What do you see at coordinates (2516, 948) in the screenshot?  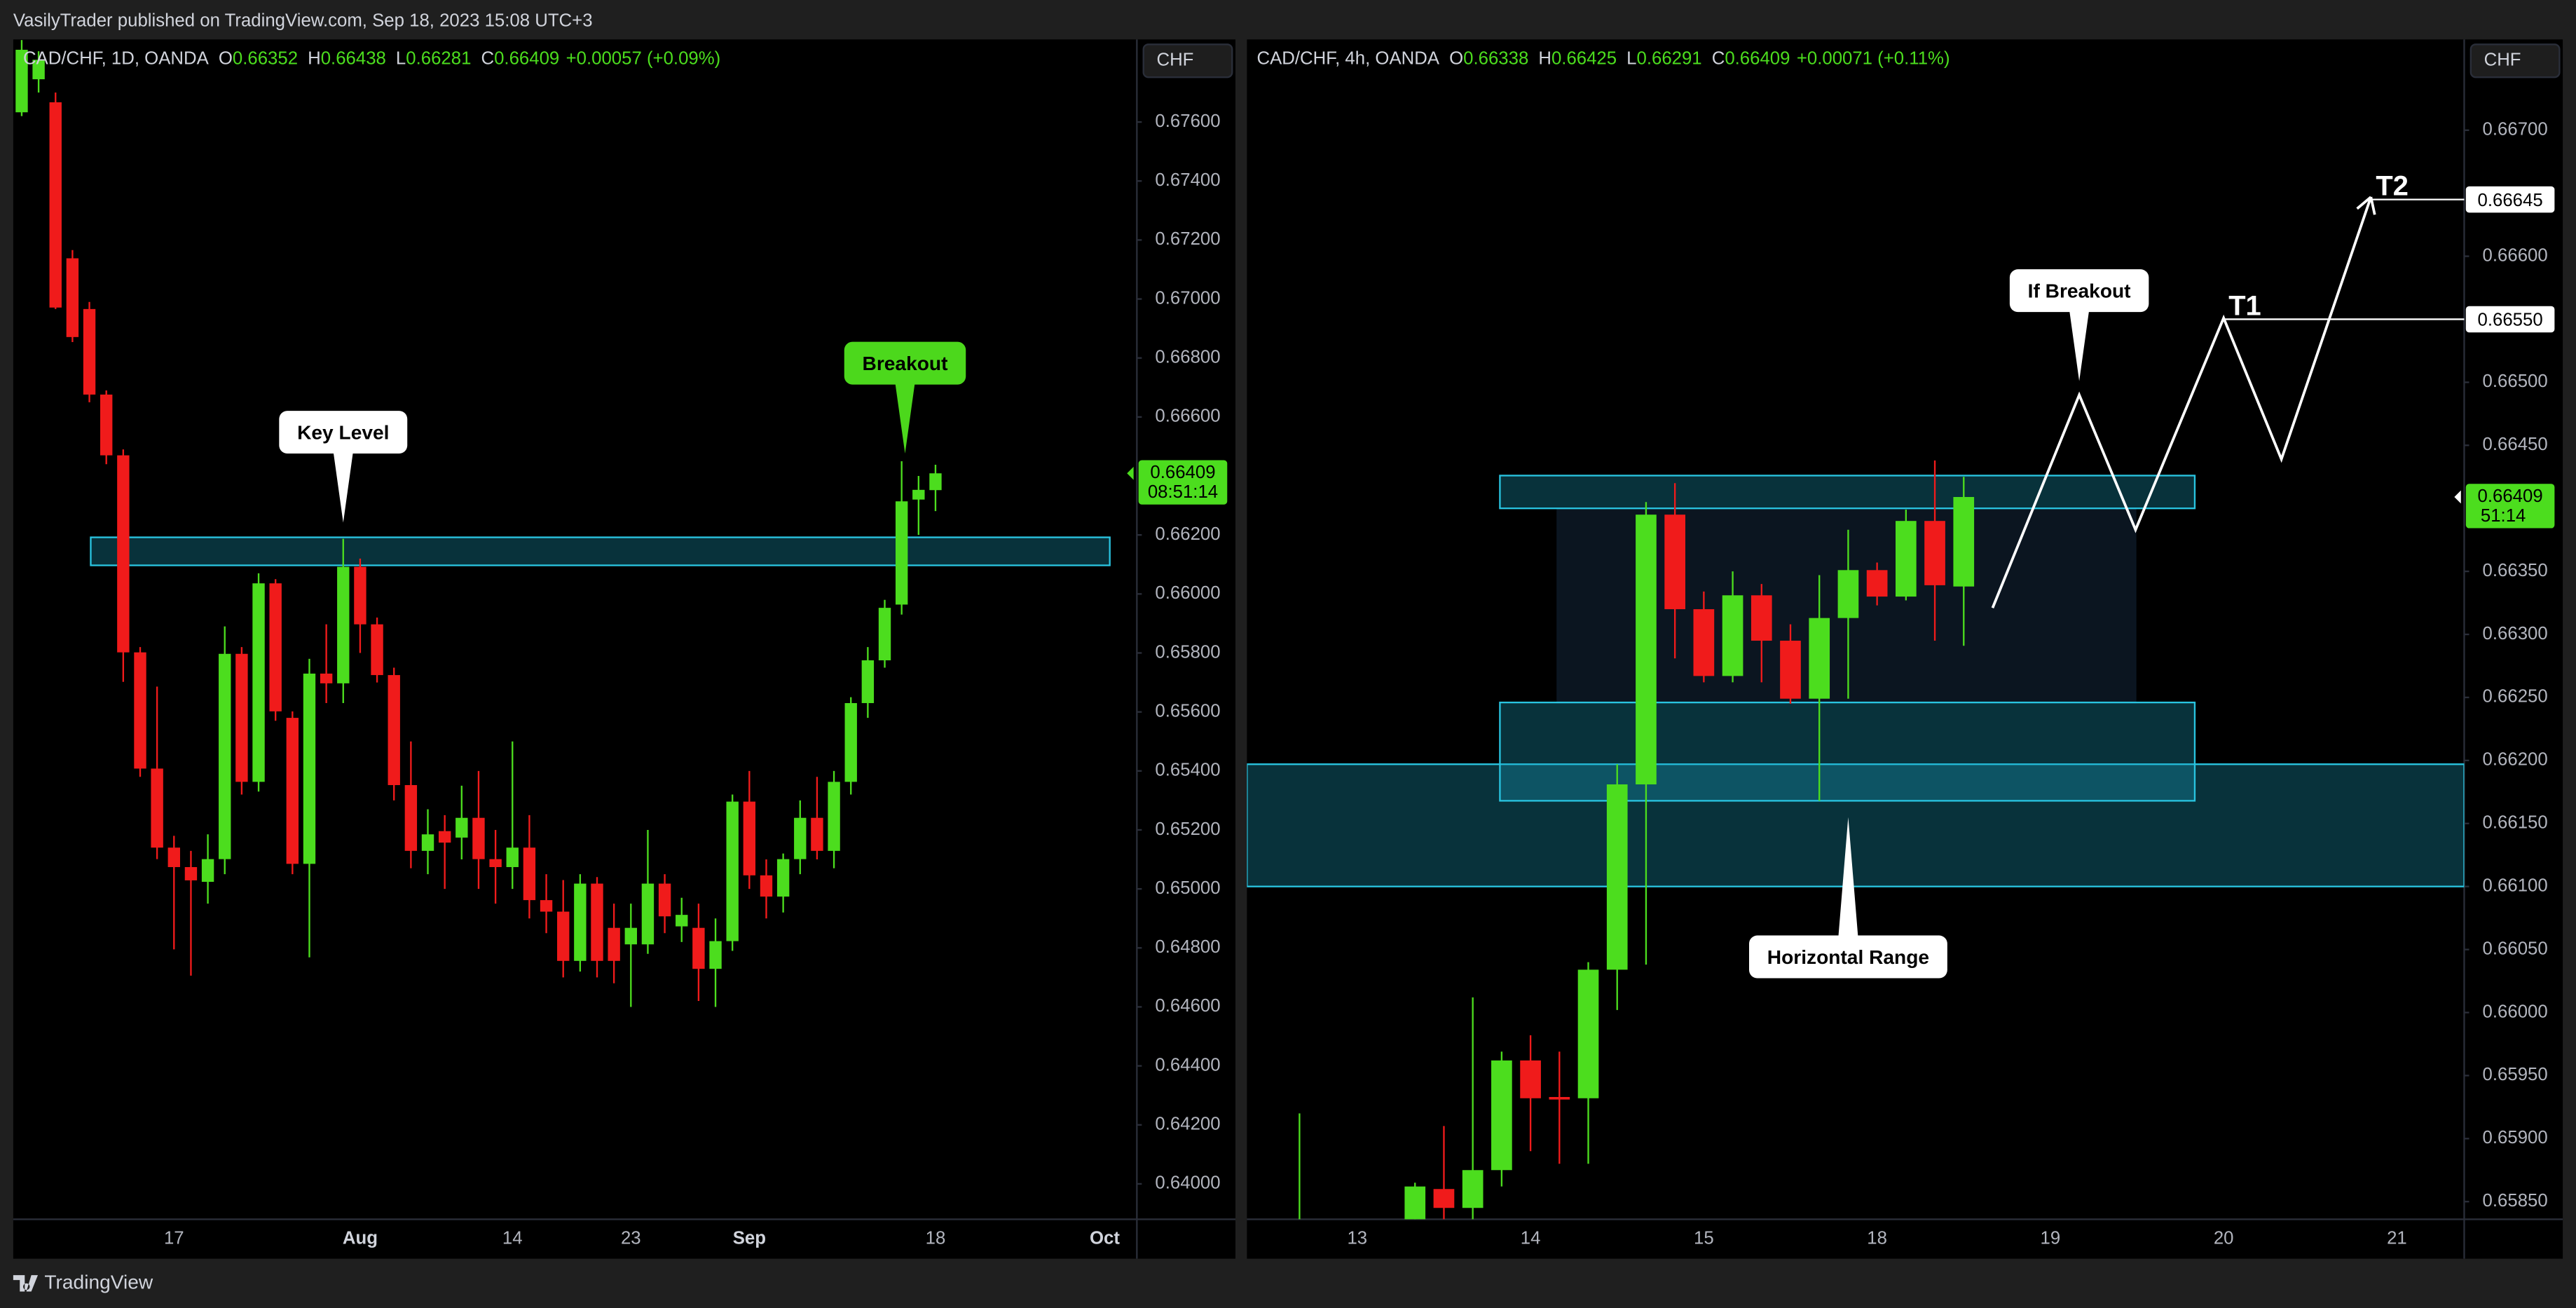 I see `y-tick-label: 0.66050` at bounding box center [2516, 948].